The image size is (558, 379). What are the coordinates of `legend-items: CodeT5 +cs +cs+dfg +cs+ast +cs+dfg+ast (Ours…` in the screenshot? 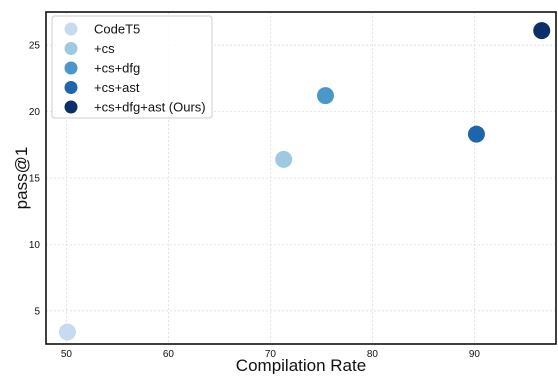 It's located at (135, 68).